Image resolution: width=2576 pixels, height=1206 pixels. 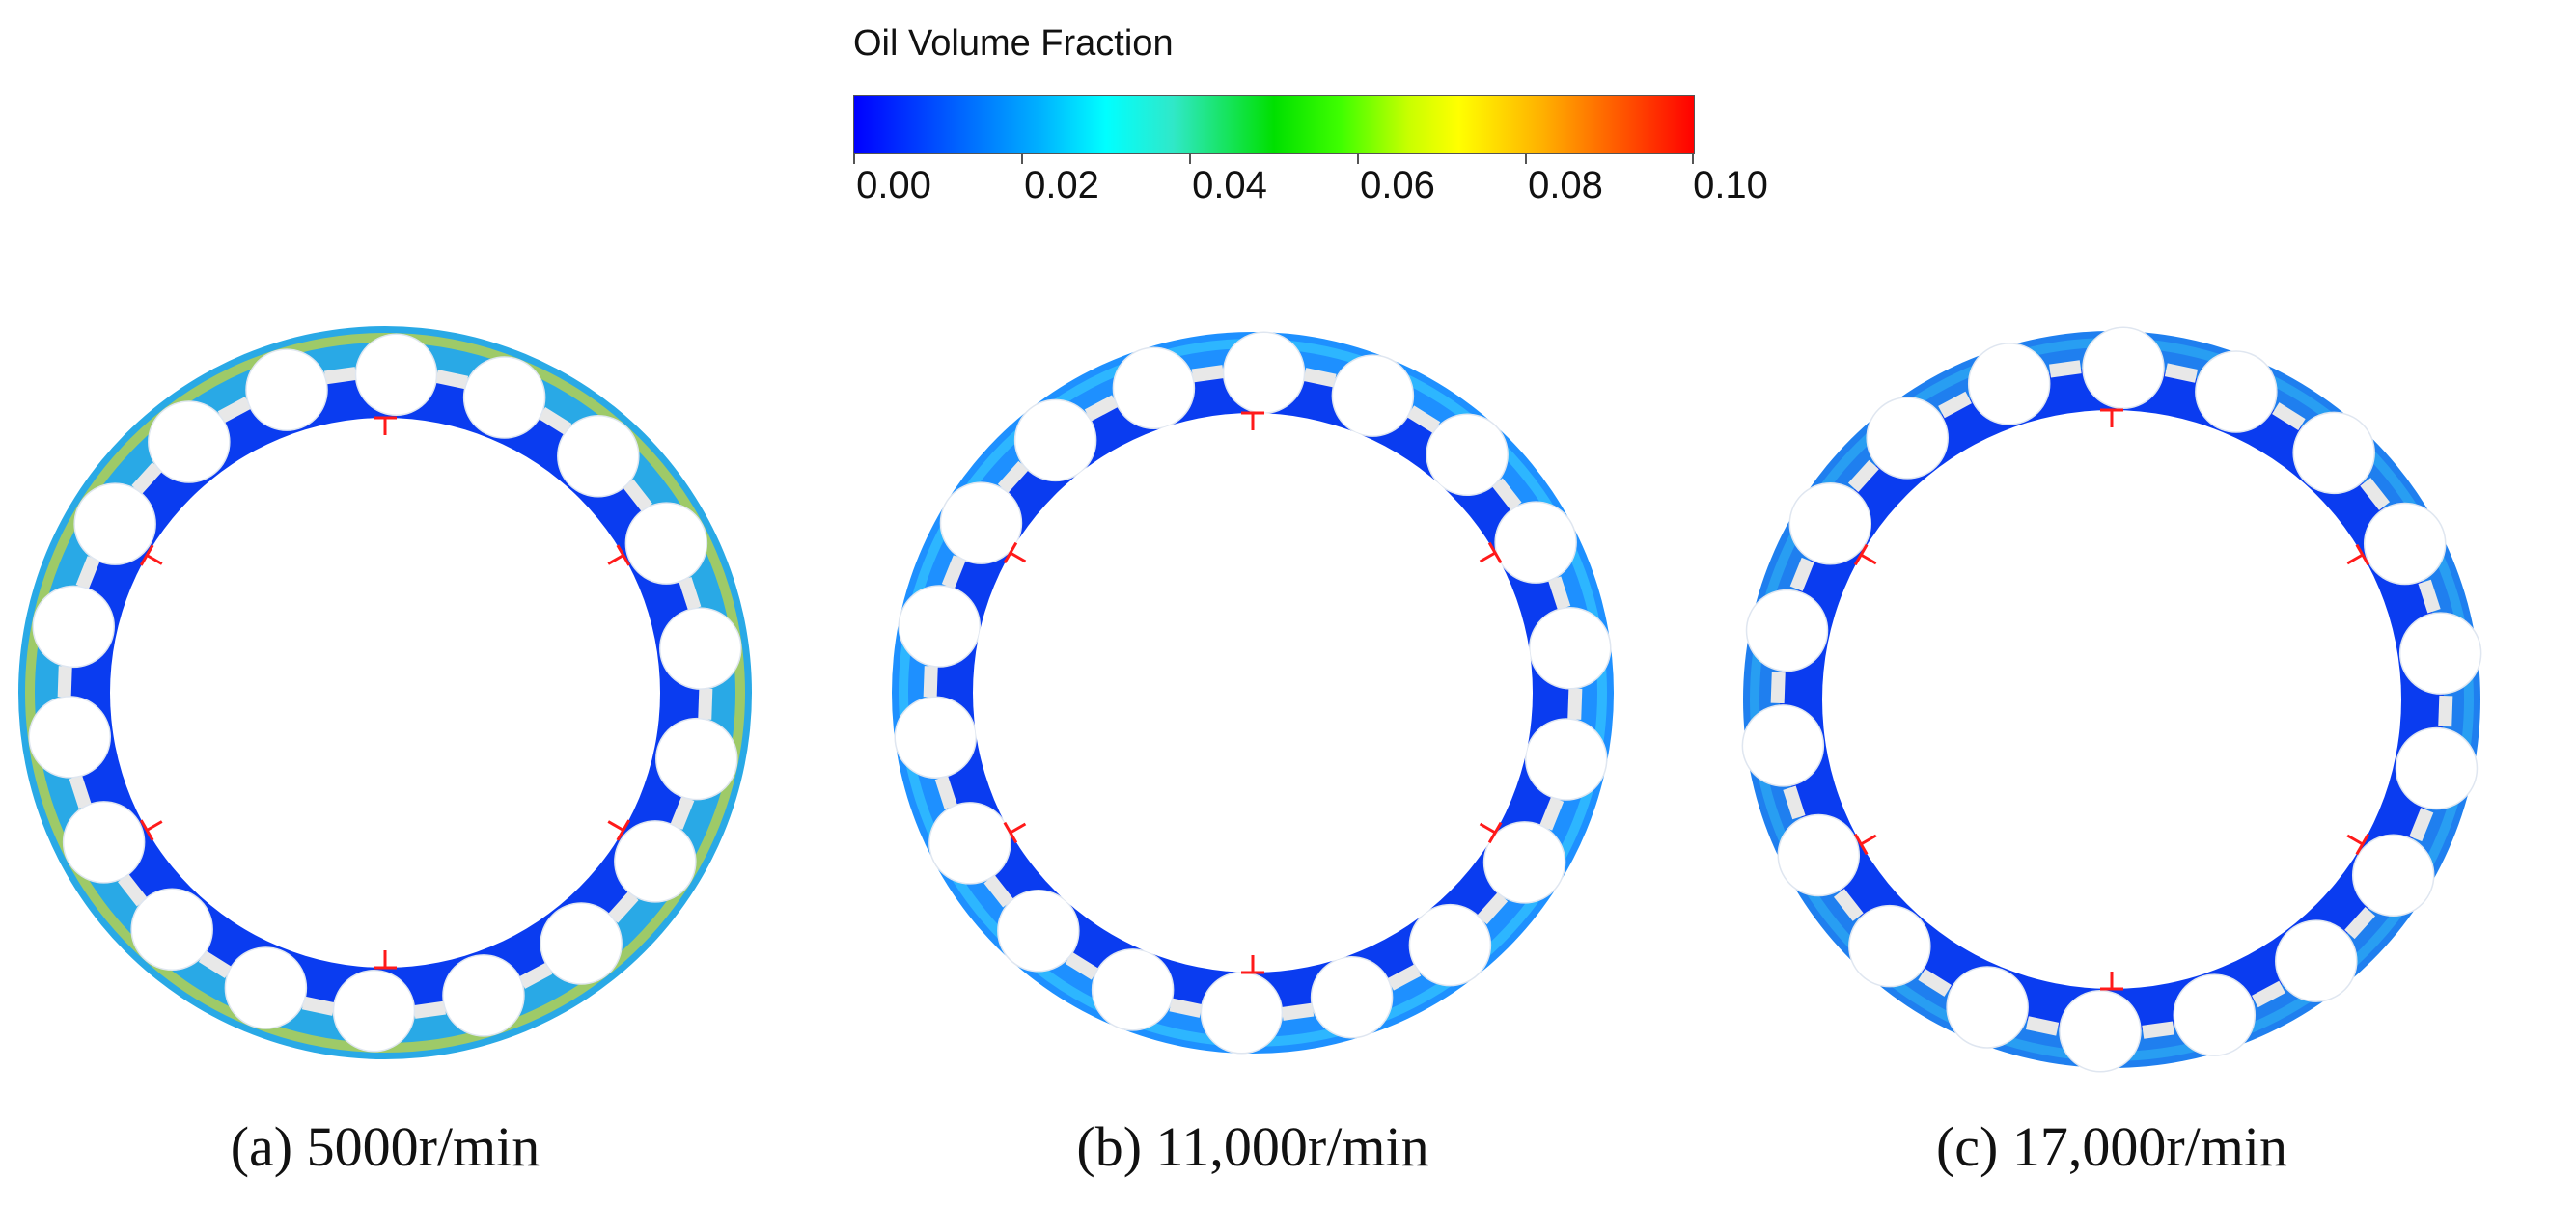 I want to click on colorbar-tick-label: 0.10, so click(x=1730, y=185).